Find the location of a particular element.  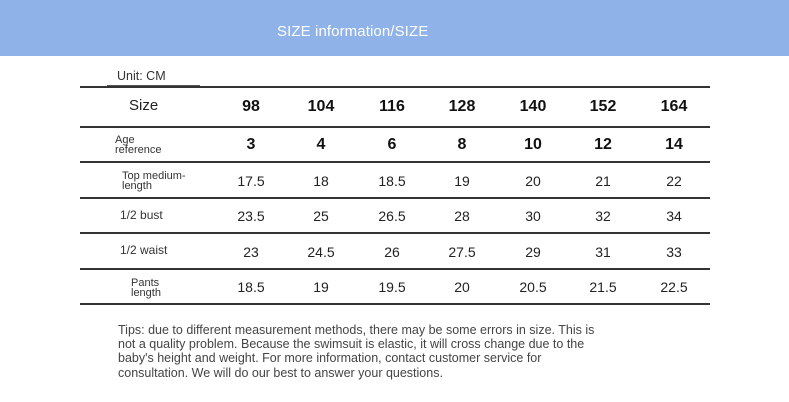

table-cell: 30 is located at coordinates (533, 216).